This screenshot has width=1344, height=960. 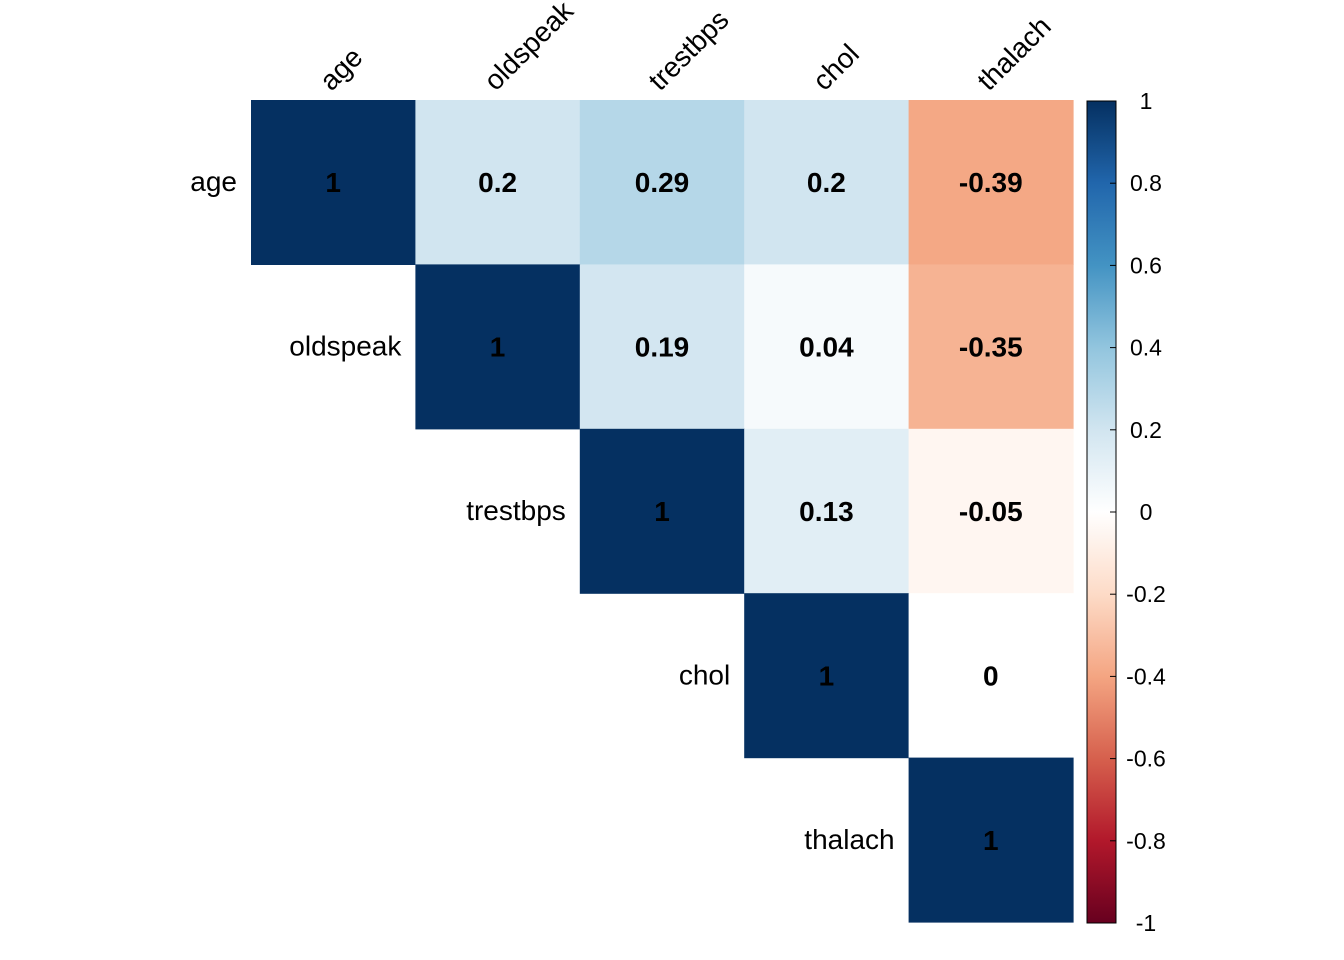 What do you see at coordinates (704, 674) in the screenshot?
I see `row-label-chol: chol` at bounding box center [704, 674].